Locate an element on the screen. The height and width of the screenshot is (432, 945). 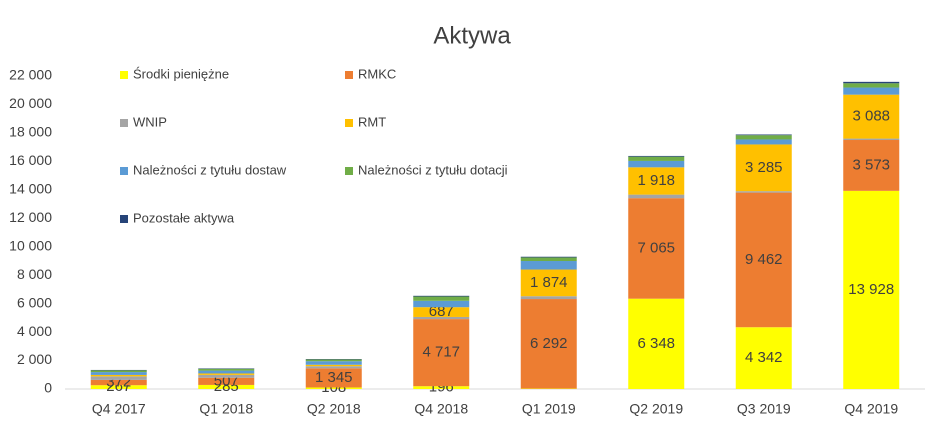
legend-label: Pozostałe aktywa is located at coordinates (184, 217).